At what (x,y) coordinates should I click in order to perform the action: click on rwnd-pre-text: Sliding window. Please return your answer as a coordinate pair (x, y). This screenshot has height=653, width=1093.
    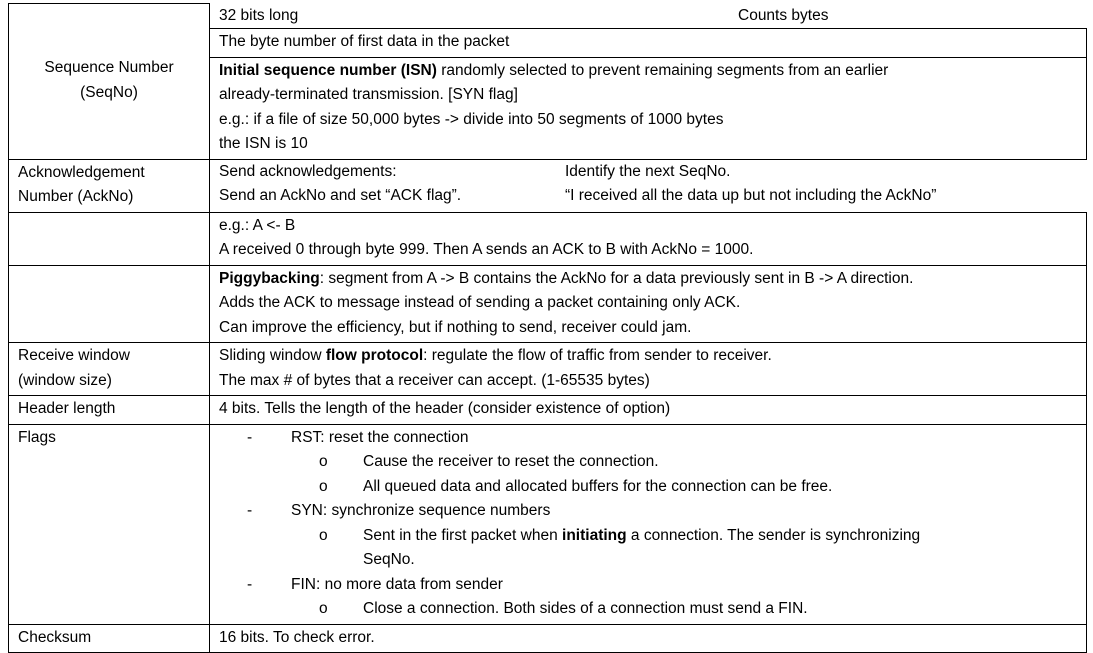
    Looking at the image, I should click on (272, 355).